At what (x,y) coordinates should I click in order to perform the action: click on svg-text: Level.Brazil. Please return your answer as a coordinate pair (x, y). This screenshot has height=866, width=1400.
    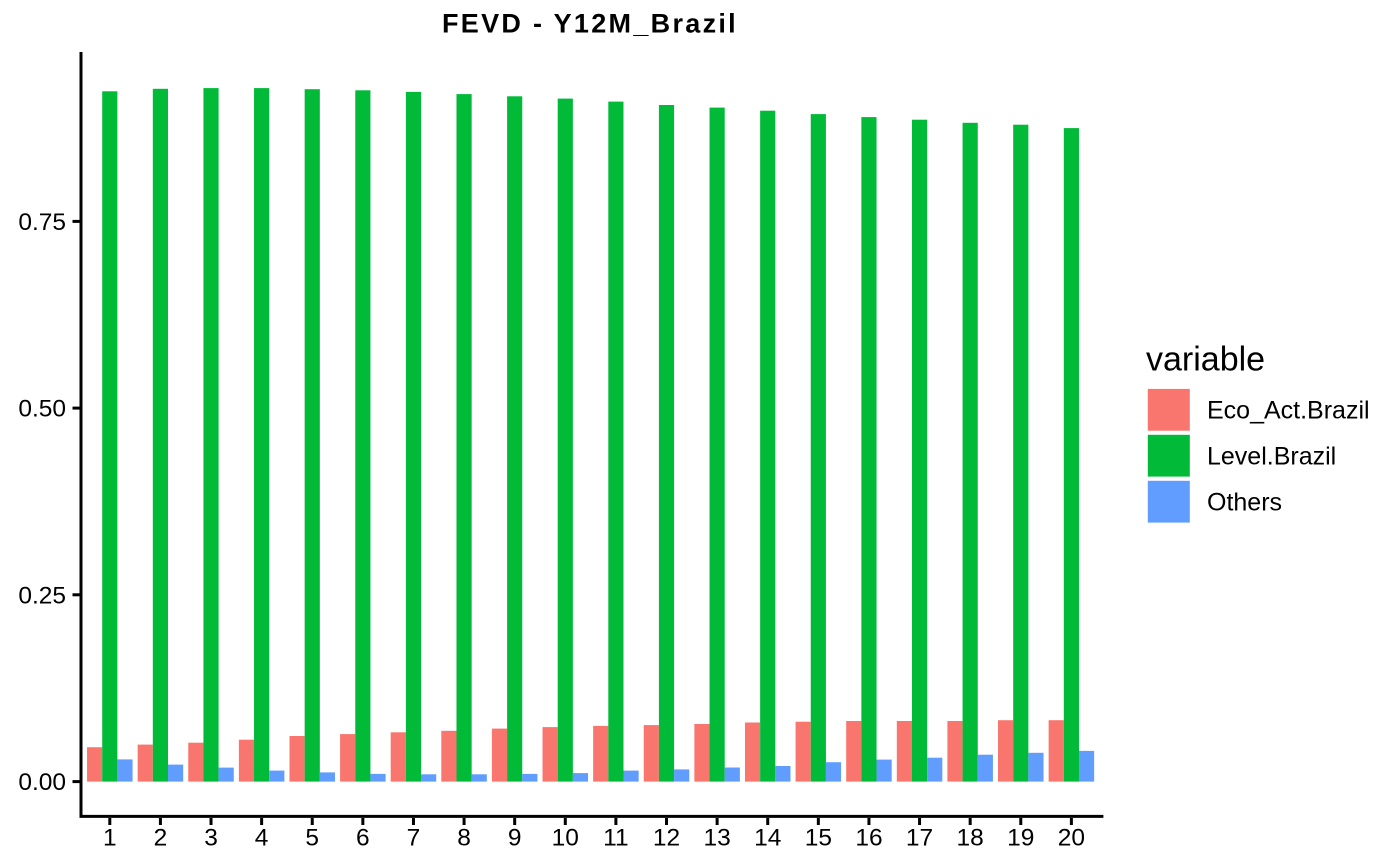
    Looking at the image, I should click on (1271, 456).